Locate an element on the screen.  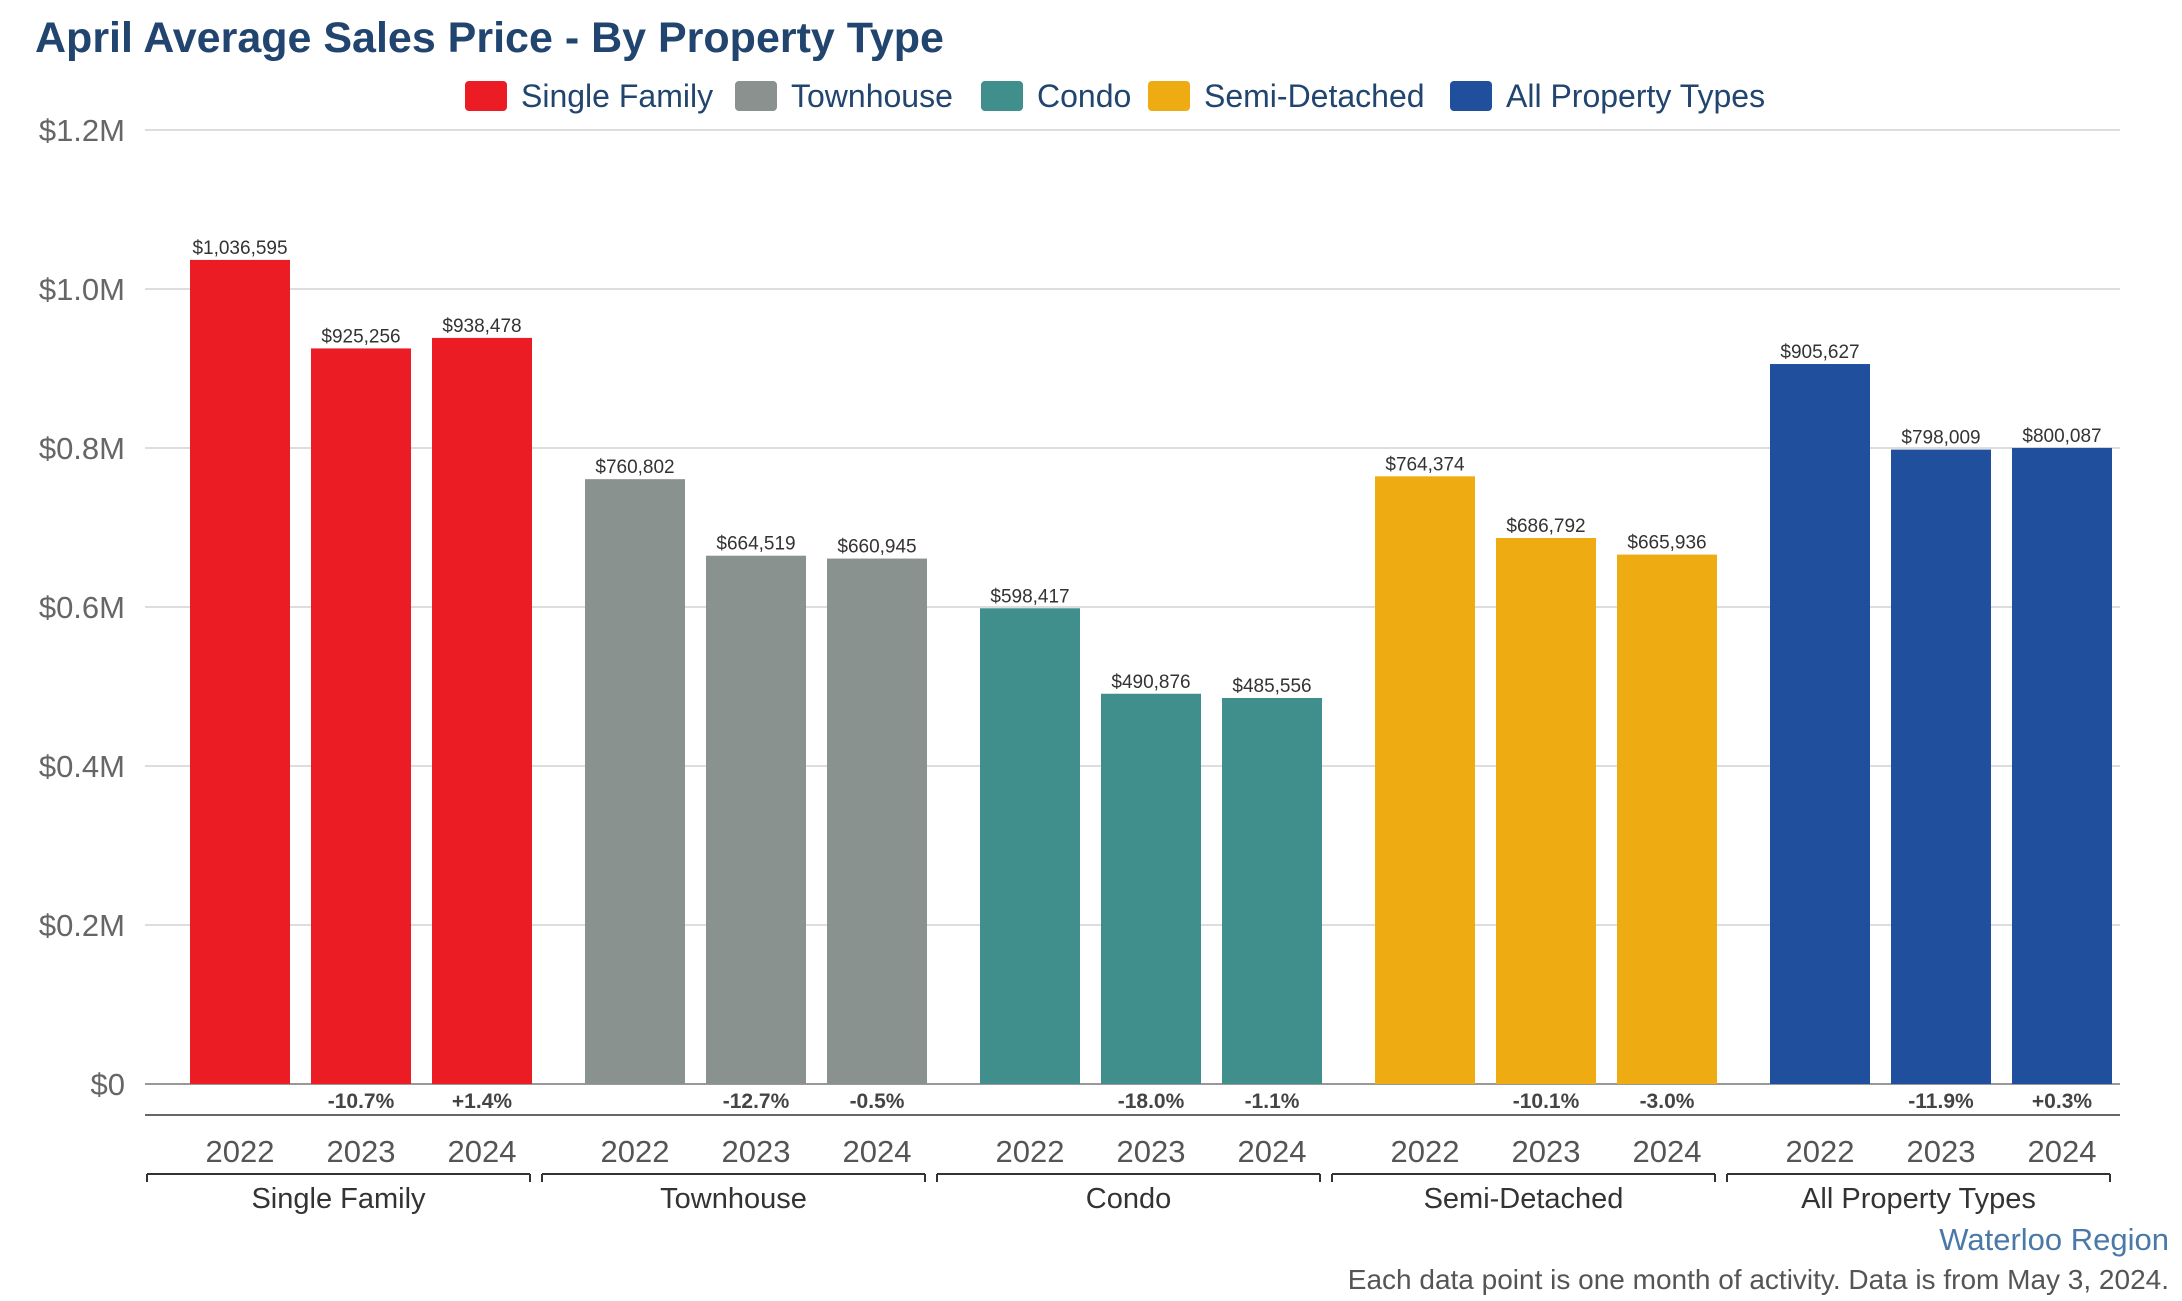
bar-value-label: $686,792 is located at coordinates (1545, 526).